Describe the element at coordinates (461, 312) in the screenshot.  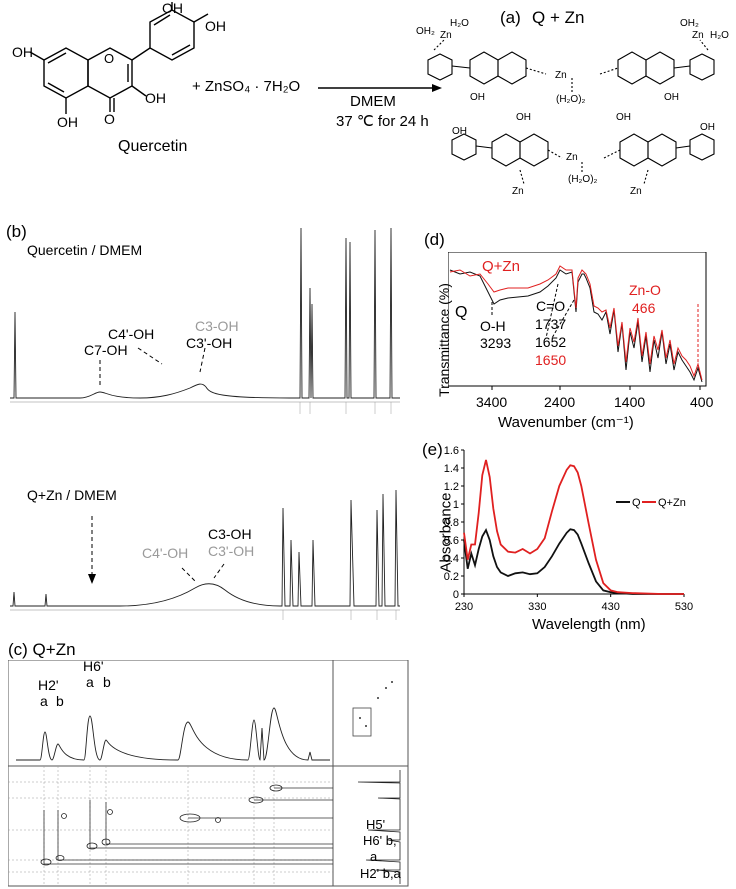
I see `ft-ir-legend-q: Q` at that location.